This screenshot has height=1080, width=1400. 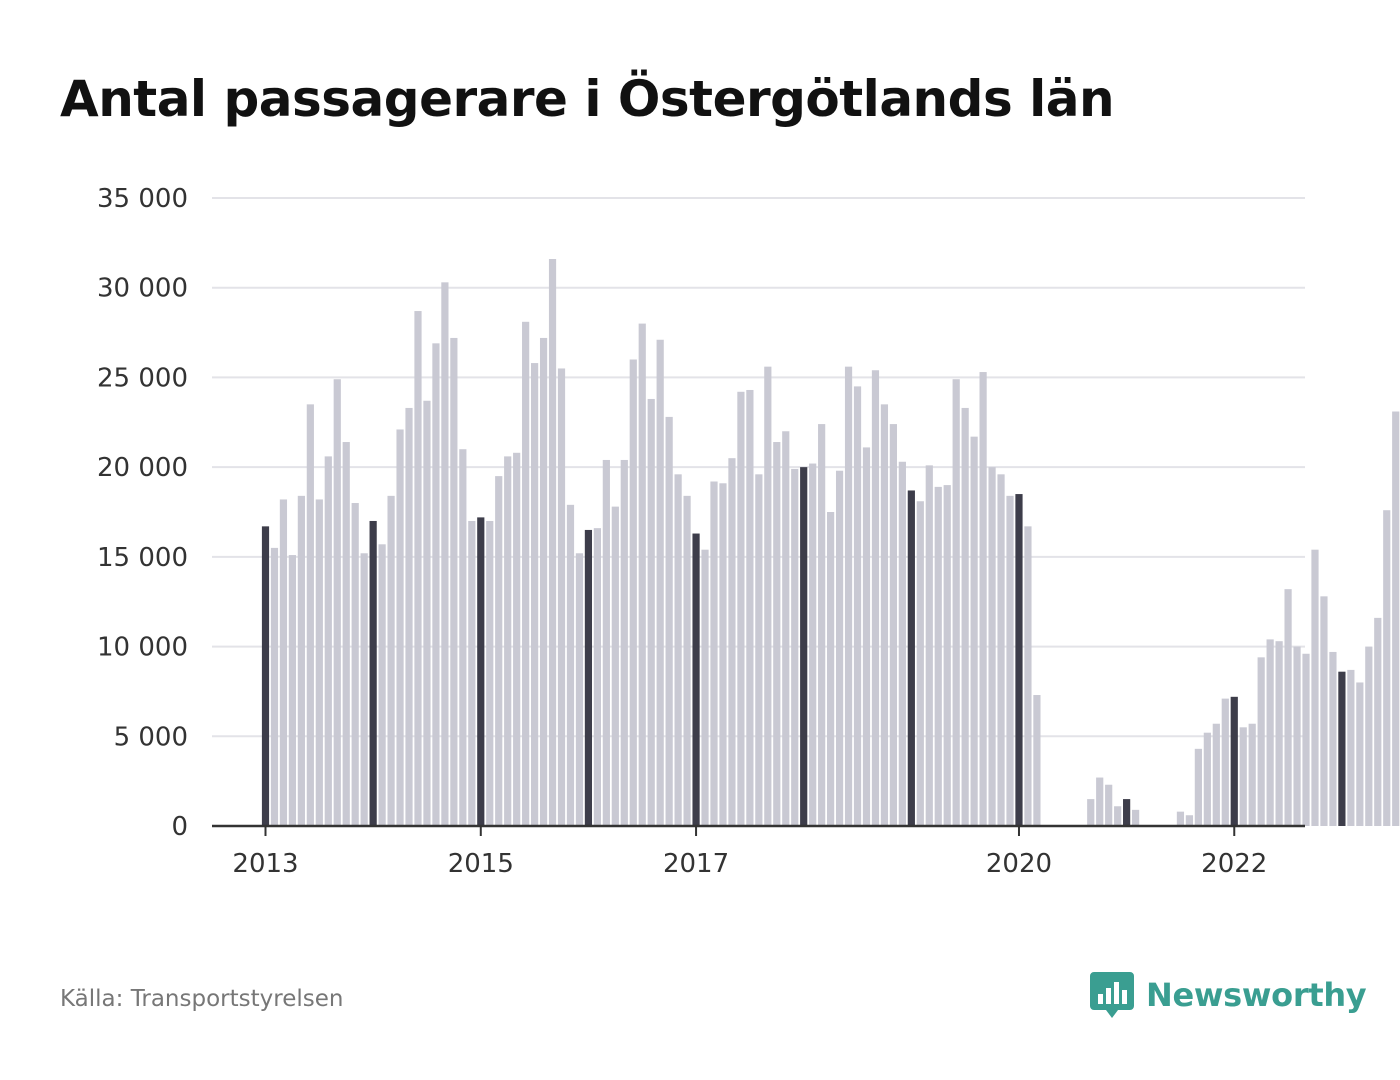 What do you see at coordinates (696, 864) in the screenshot?
I see `x-tick-label: 2017` at bounding box center [696, 864].